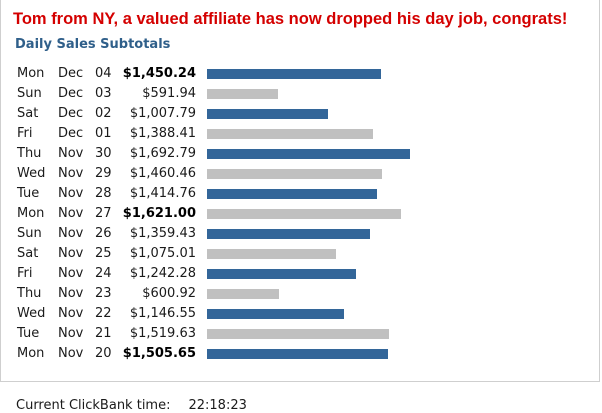  Describe the element at coordinates (93, 405) in the screenshot. I see `clickbank-time-label: Current ClickBank time:` at that location.